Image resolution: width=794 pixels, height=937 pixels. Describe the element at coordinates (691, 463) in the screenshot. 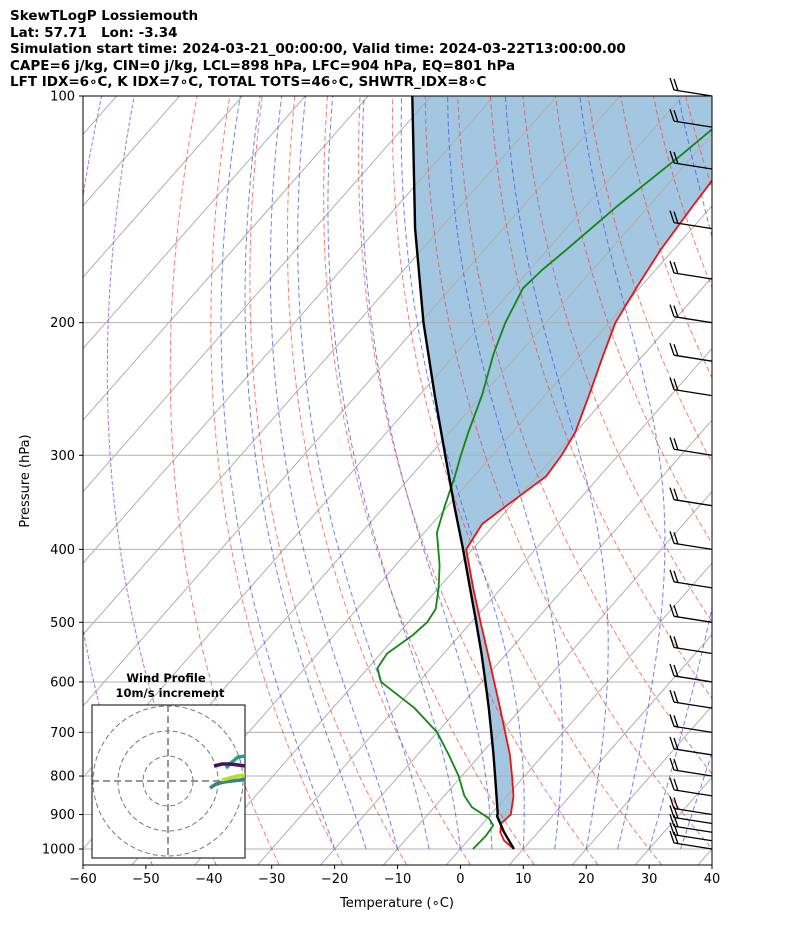

I see `wind-barbs` at that location.